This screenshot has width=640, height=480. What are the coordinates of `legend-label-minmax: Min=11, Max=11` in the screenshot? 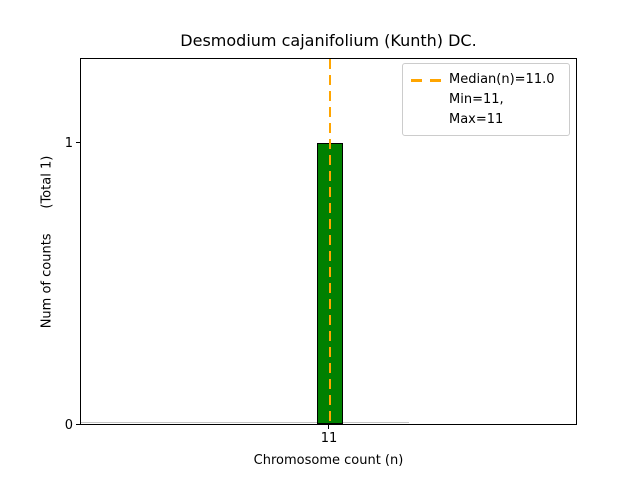 It's located at (476, 109).